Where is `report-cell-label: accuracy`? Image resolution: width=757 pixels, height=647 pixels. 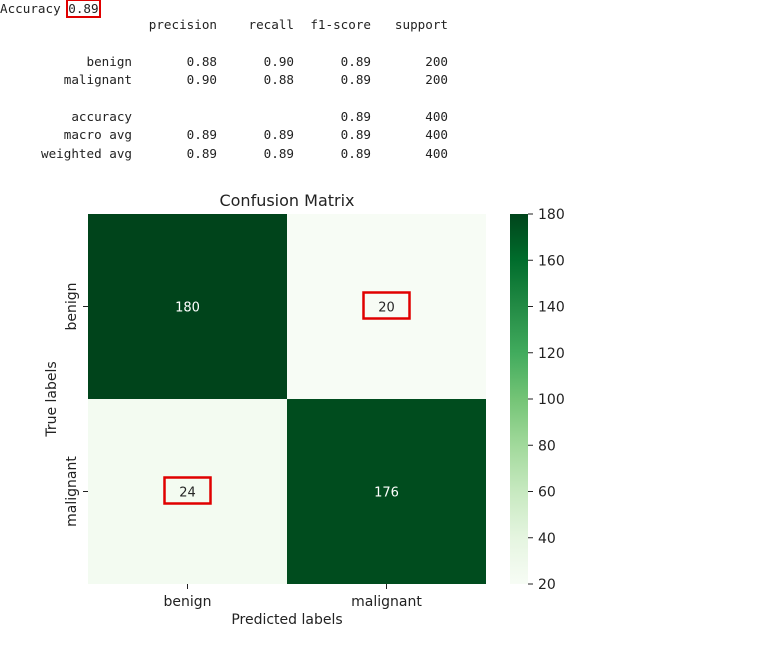
report-cell-label: accuracy is located at coordinates (101, 116).